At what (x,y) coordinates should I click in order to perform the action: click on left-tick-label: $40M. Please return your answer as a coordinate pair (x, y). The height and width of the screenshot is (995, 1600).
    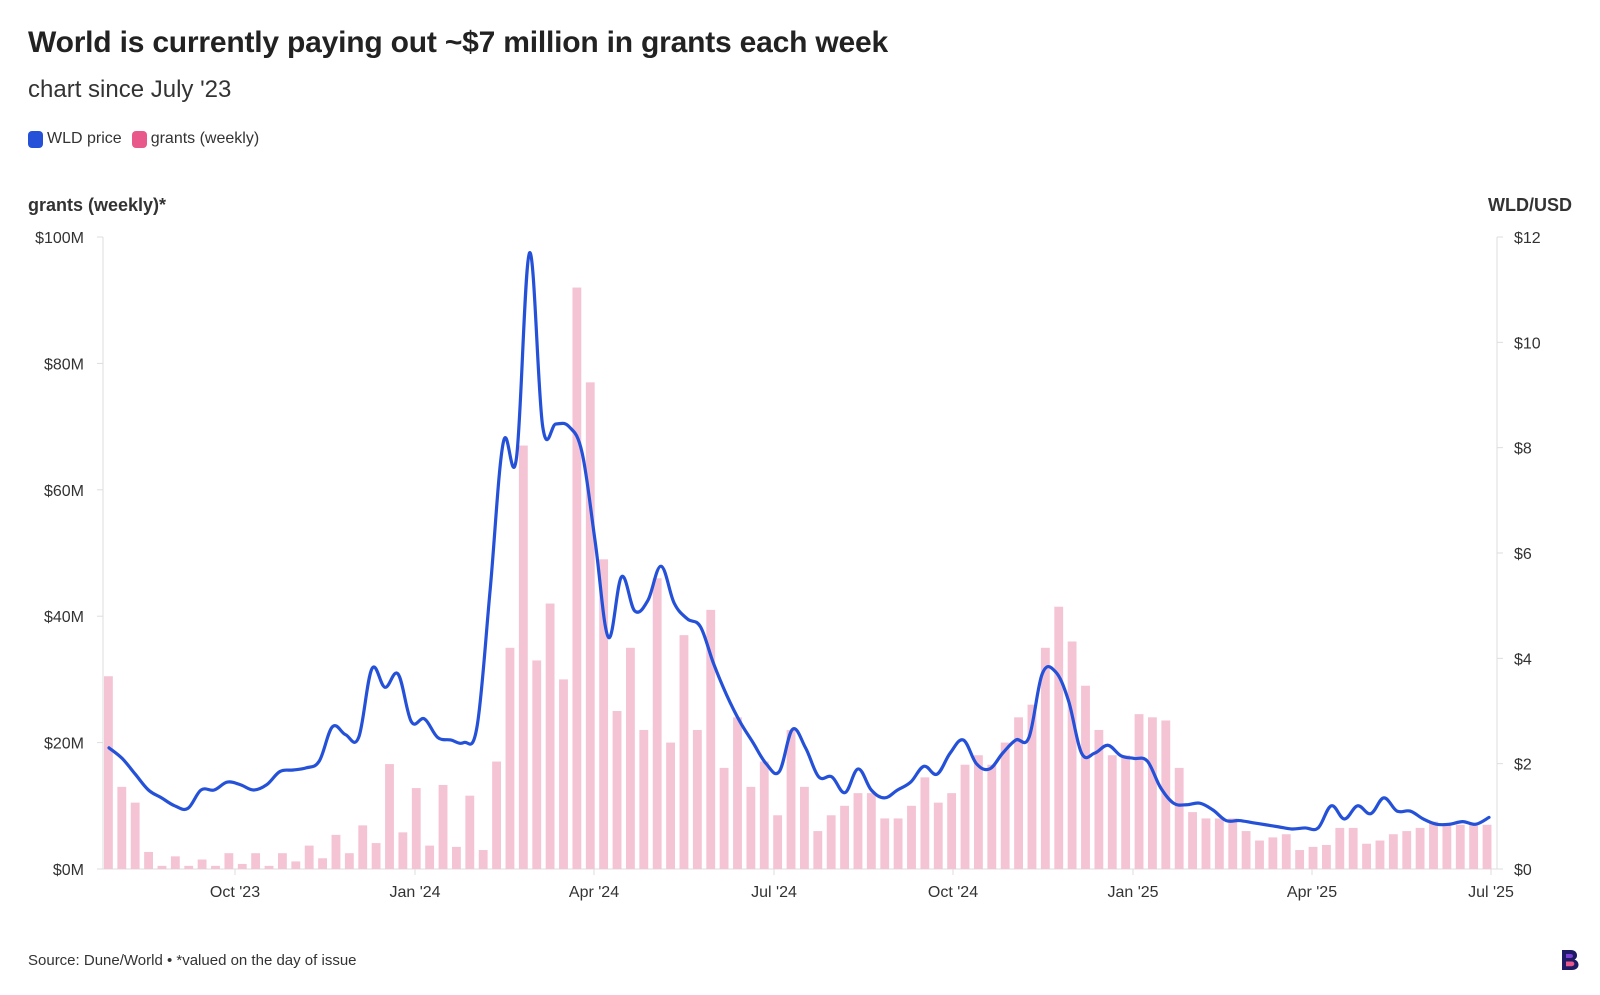
    Looking at the image, I should click on (64, 617).